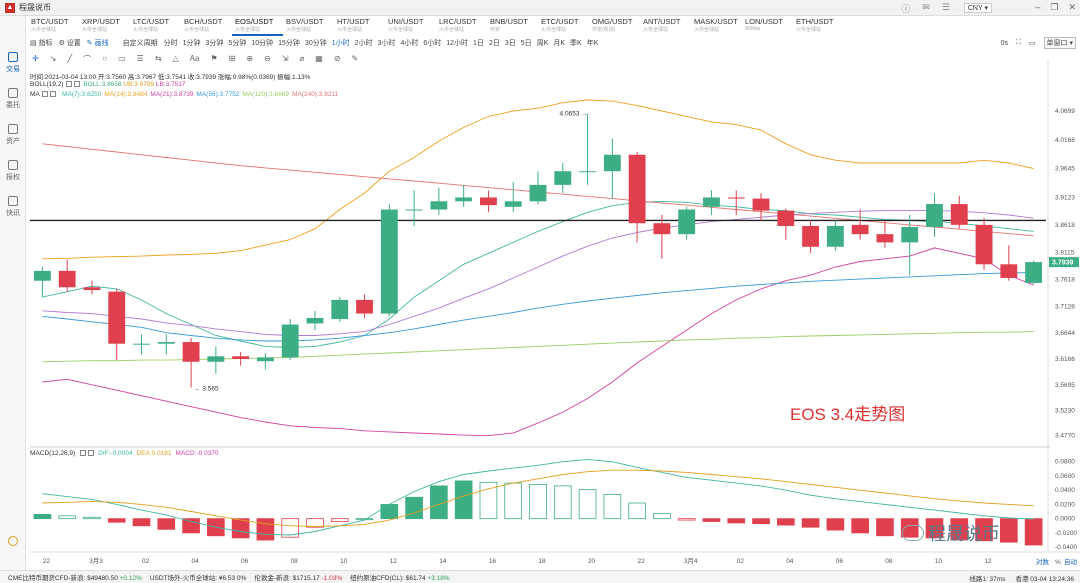  Describe the element at coordinates (155, 26) in the screenshot. I see `tab-ltc-usdt: LTC/USDT 火币全球站` at that location.